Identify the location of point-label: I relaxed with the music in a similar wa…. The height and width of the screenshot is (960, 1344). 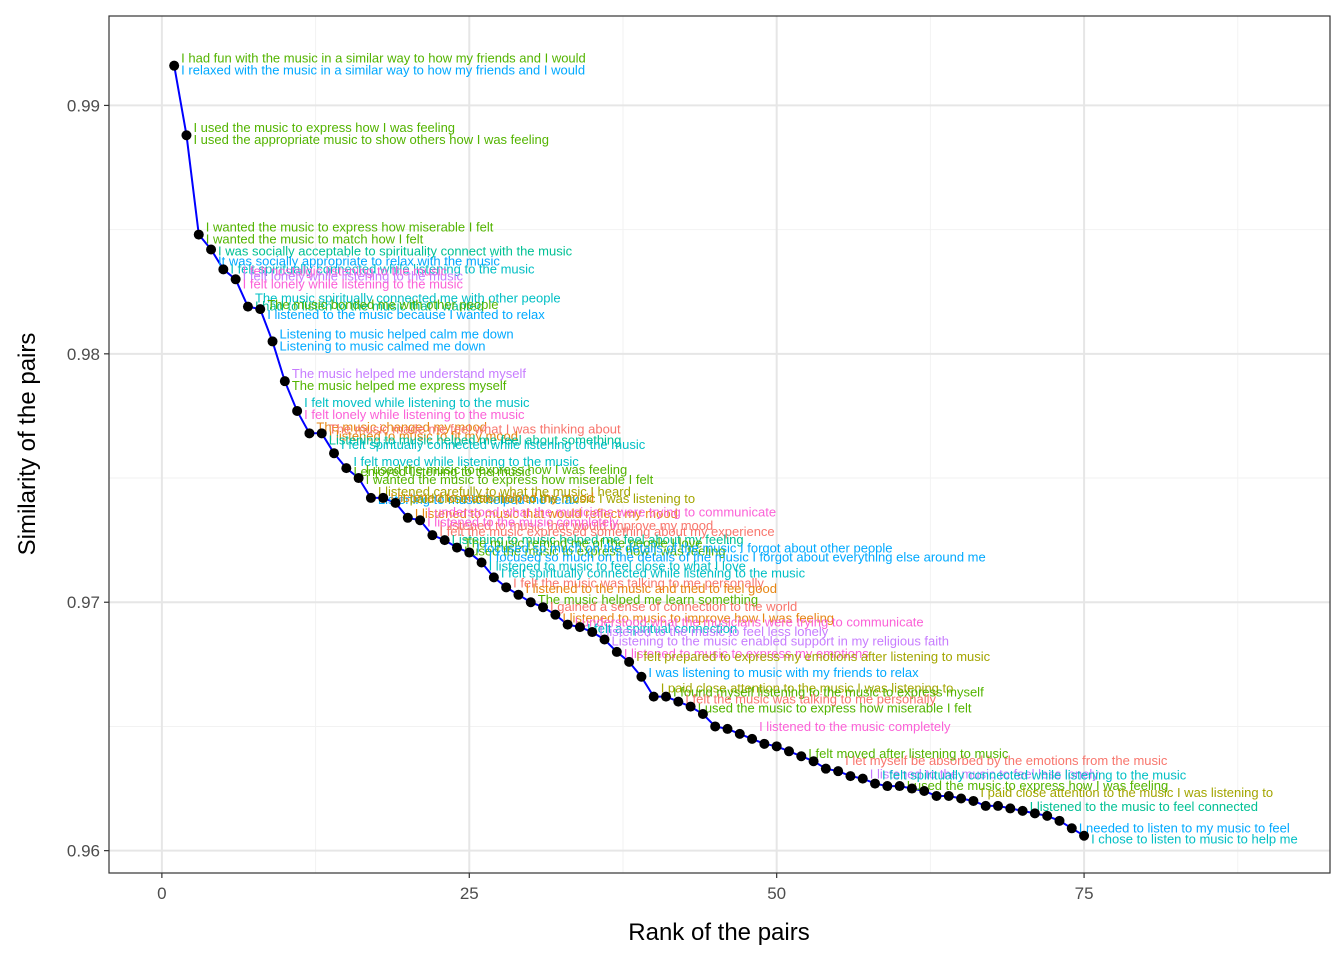
(383, 70).